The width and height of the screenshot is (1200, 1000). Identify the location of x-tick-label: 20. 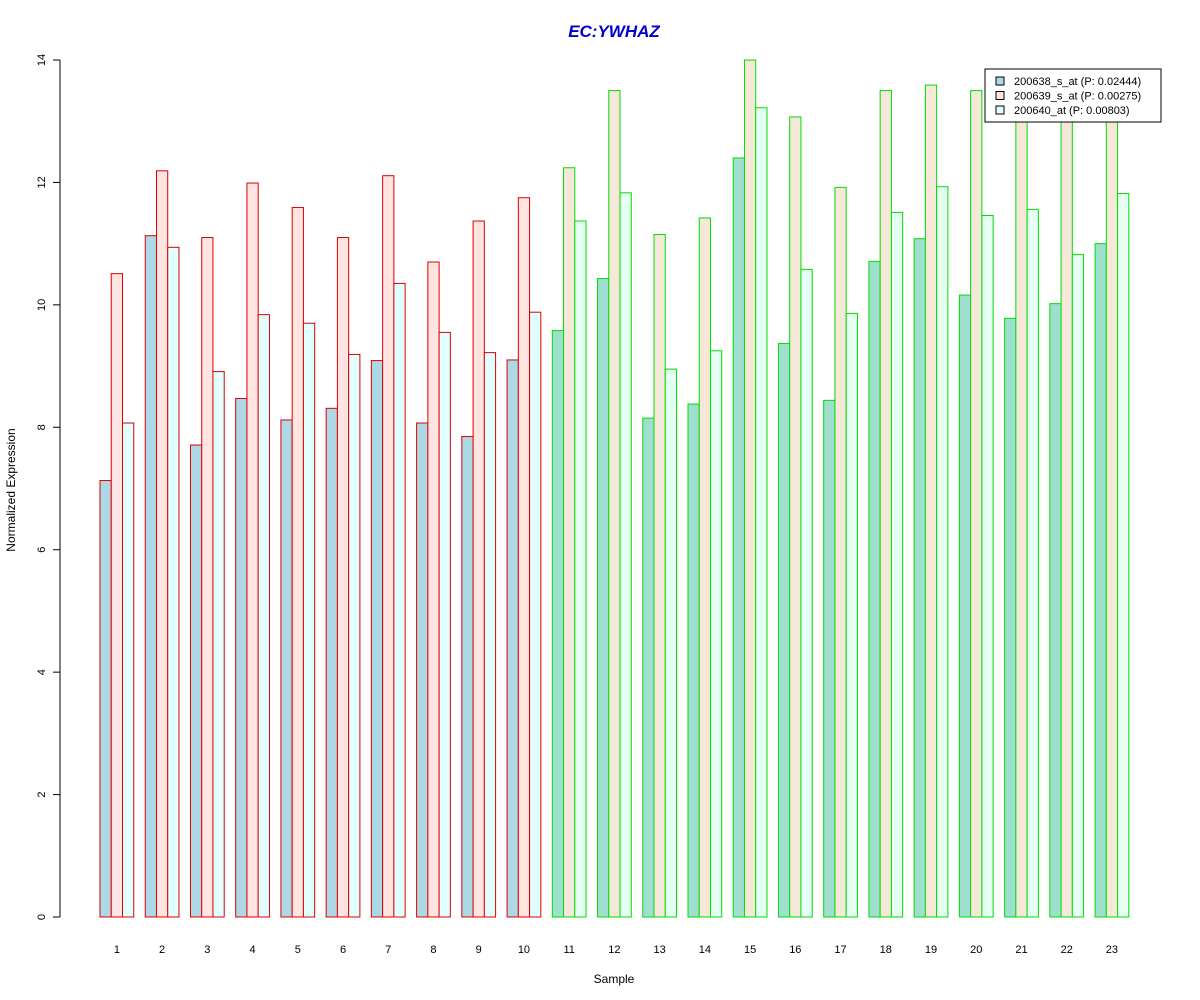
(976, 950).